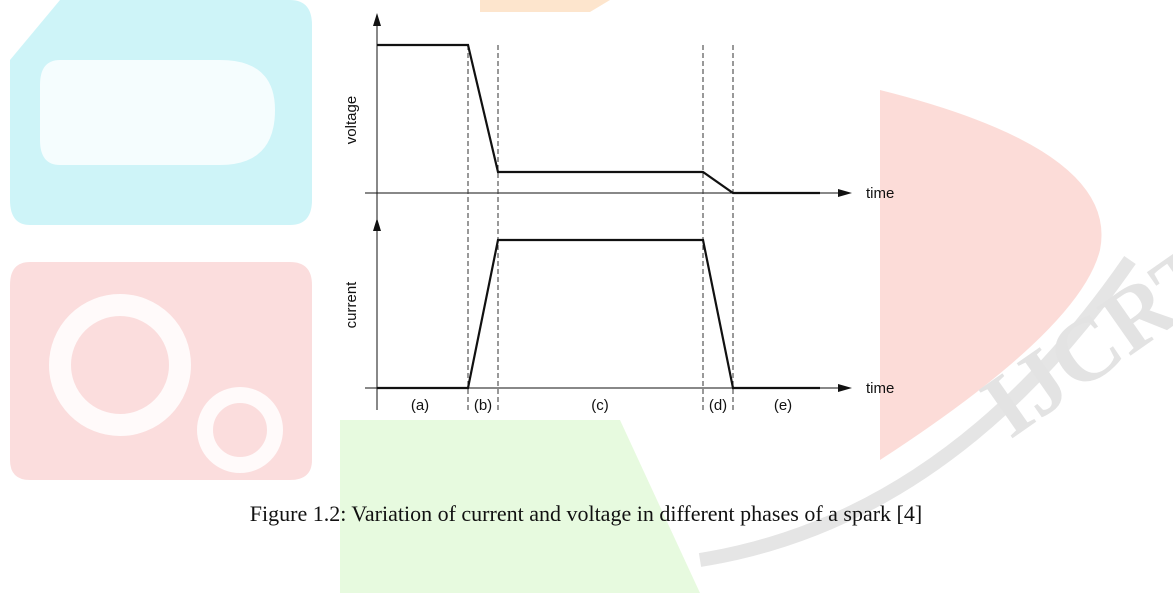  What do you see at coordinates (545, 6) in the screenshot?
I see `watermark-orange` at bounding box center [545, 6].